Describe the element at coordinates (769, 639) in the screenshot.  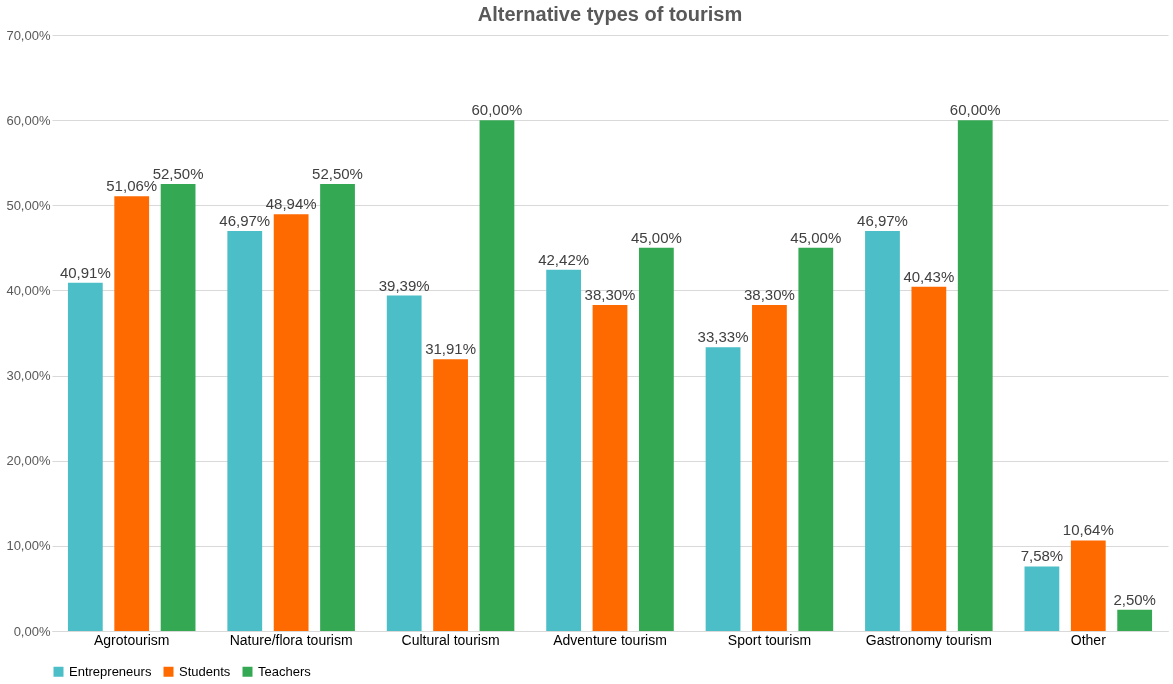
I see `x-tick-label: Sport tourism` at that location.